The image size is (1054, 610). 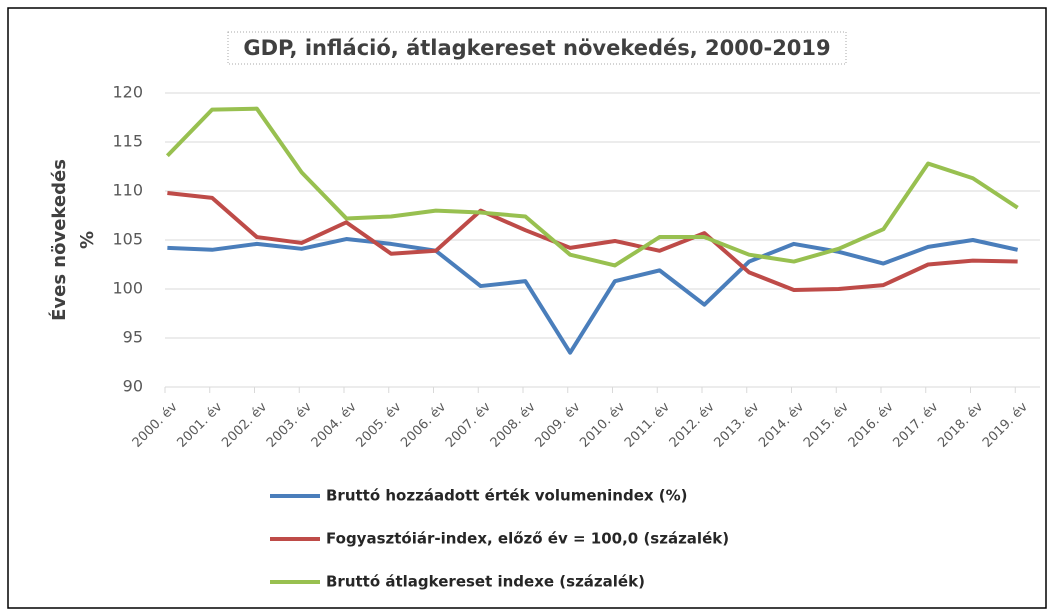 What do you see at coordinates (127, 288) in the screenshot?
I see `y-tick-label: 100` at bounding box center [127, 288].